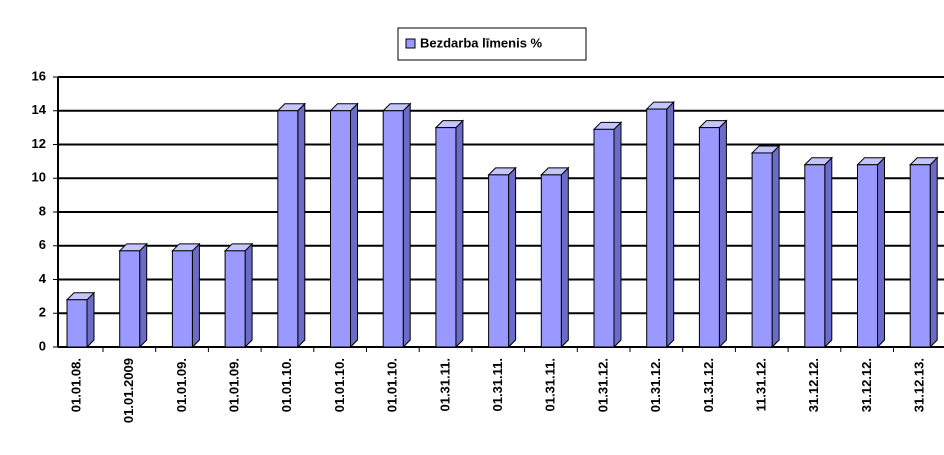  I want to click on legend-box, so click(492, 44).